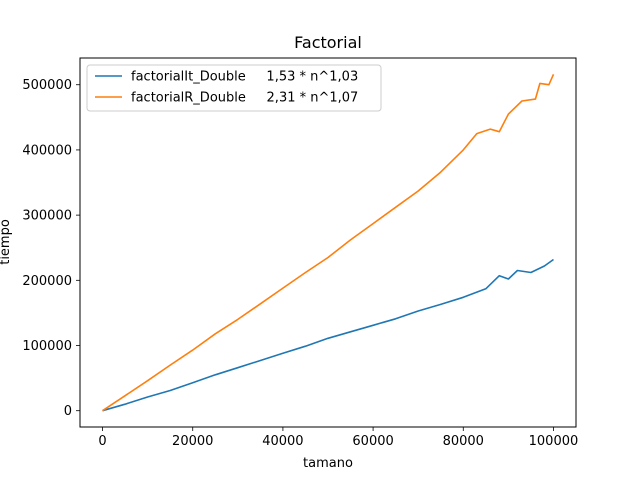  I want to click on x-tick-label-2: 40000, so click(282, 441).